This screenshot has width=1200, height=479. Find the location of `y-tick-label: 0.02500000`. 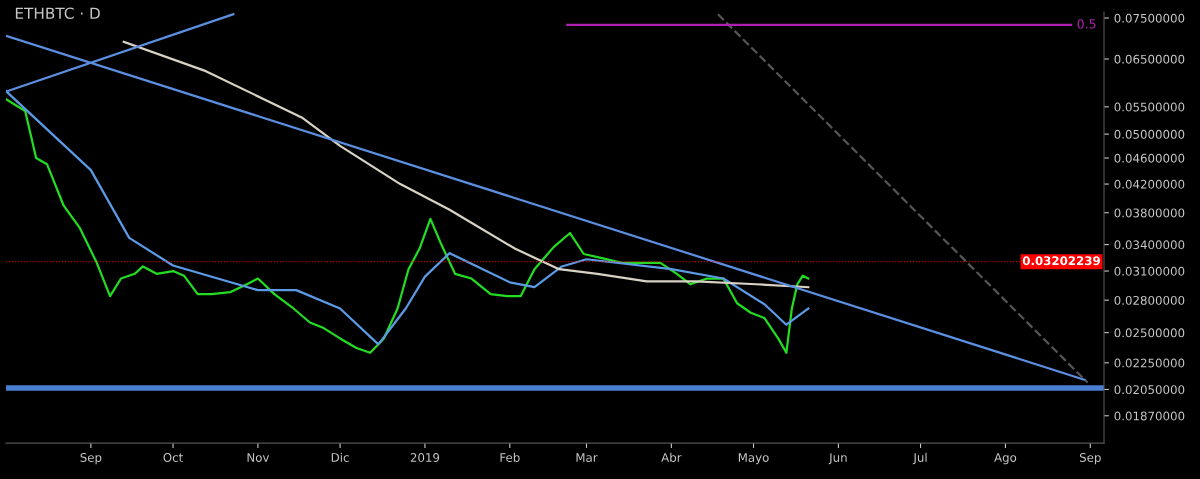

y-tick-label: 0.02500000 is located at coordinates (1149, 333).